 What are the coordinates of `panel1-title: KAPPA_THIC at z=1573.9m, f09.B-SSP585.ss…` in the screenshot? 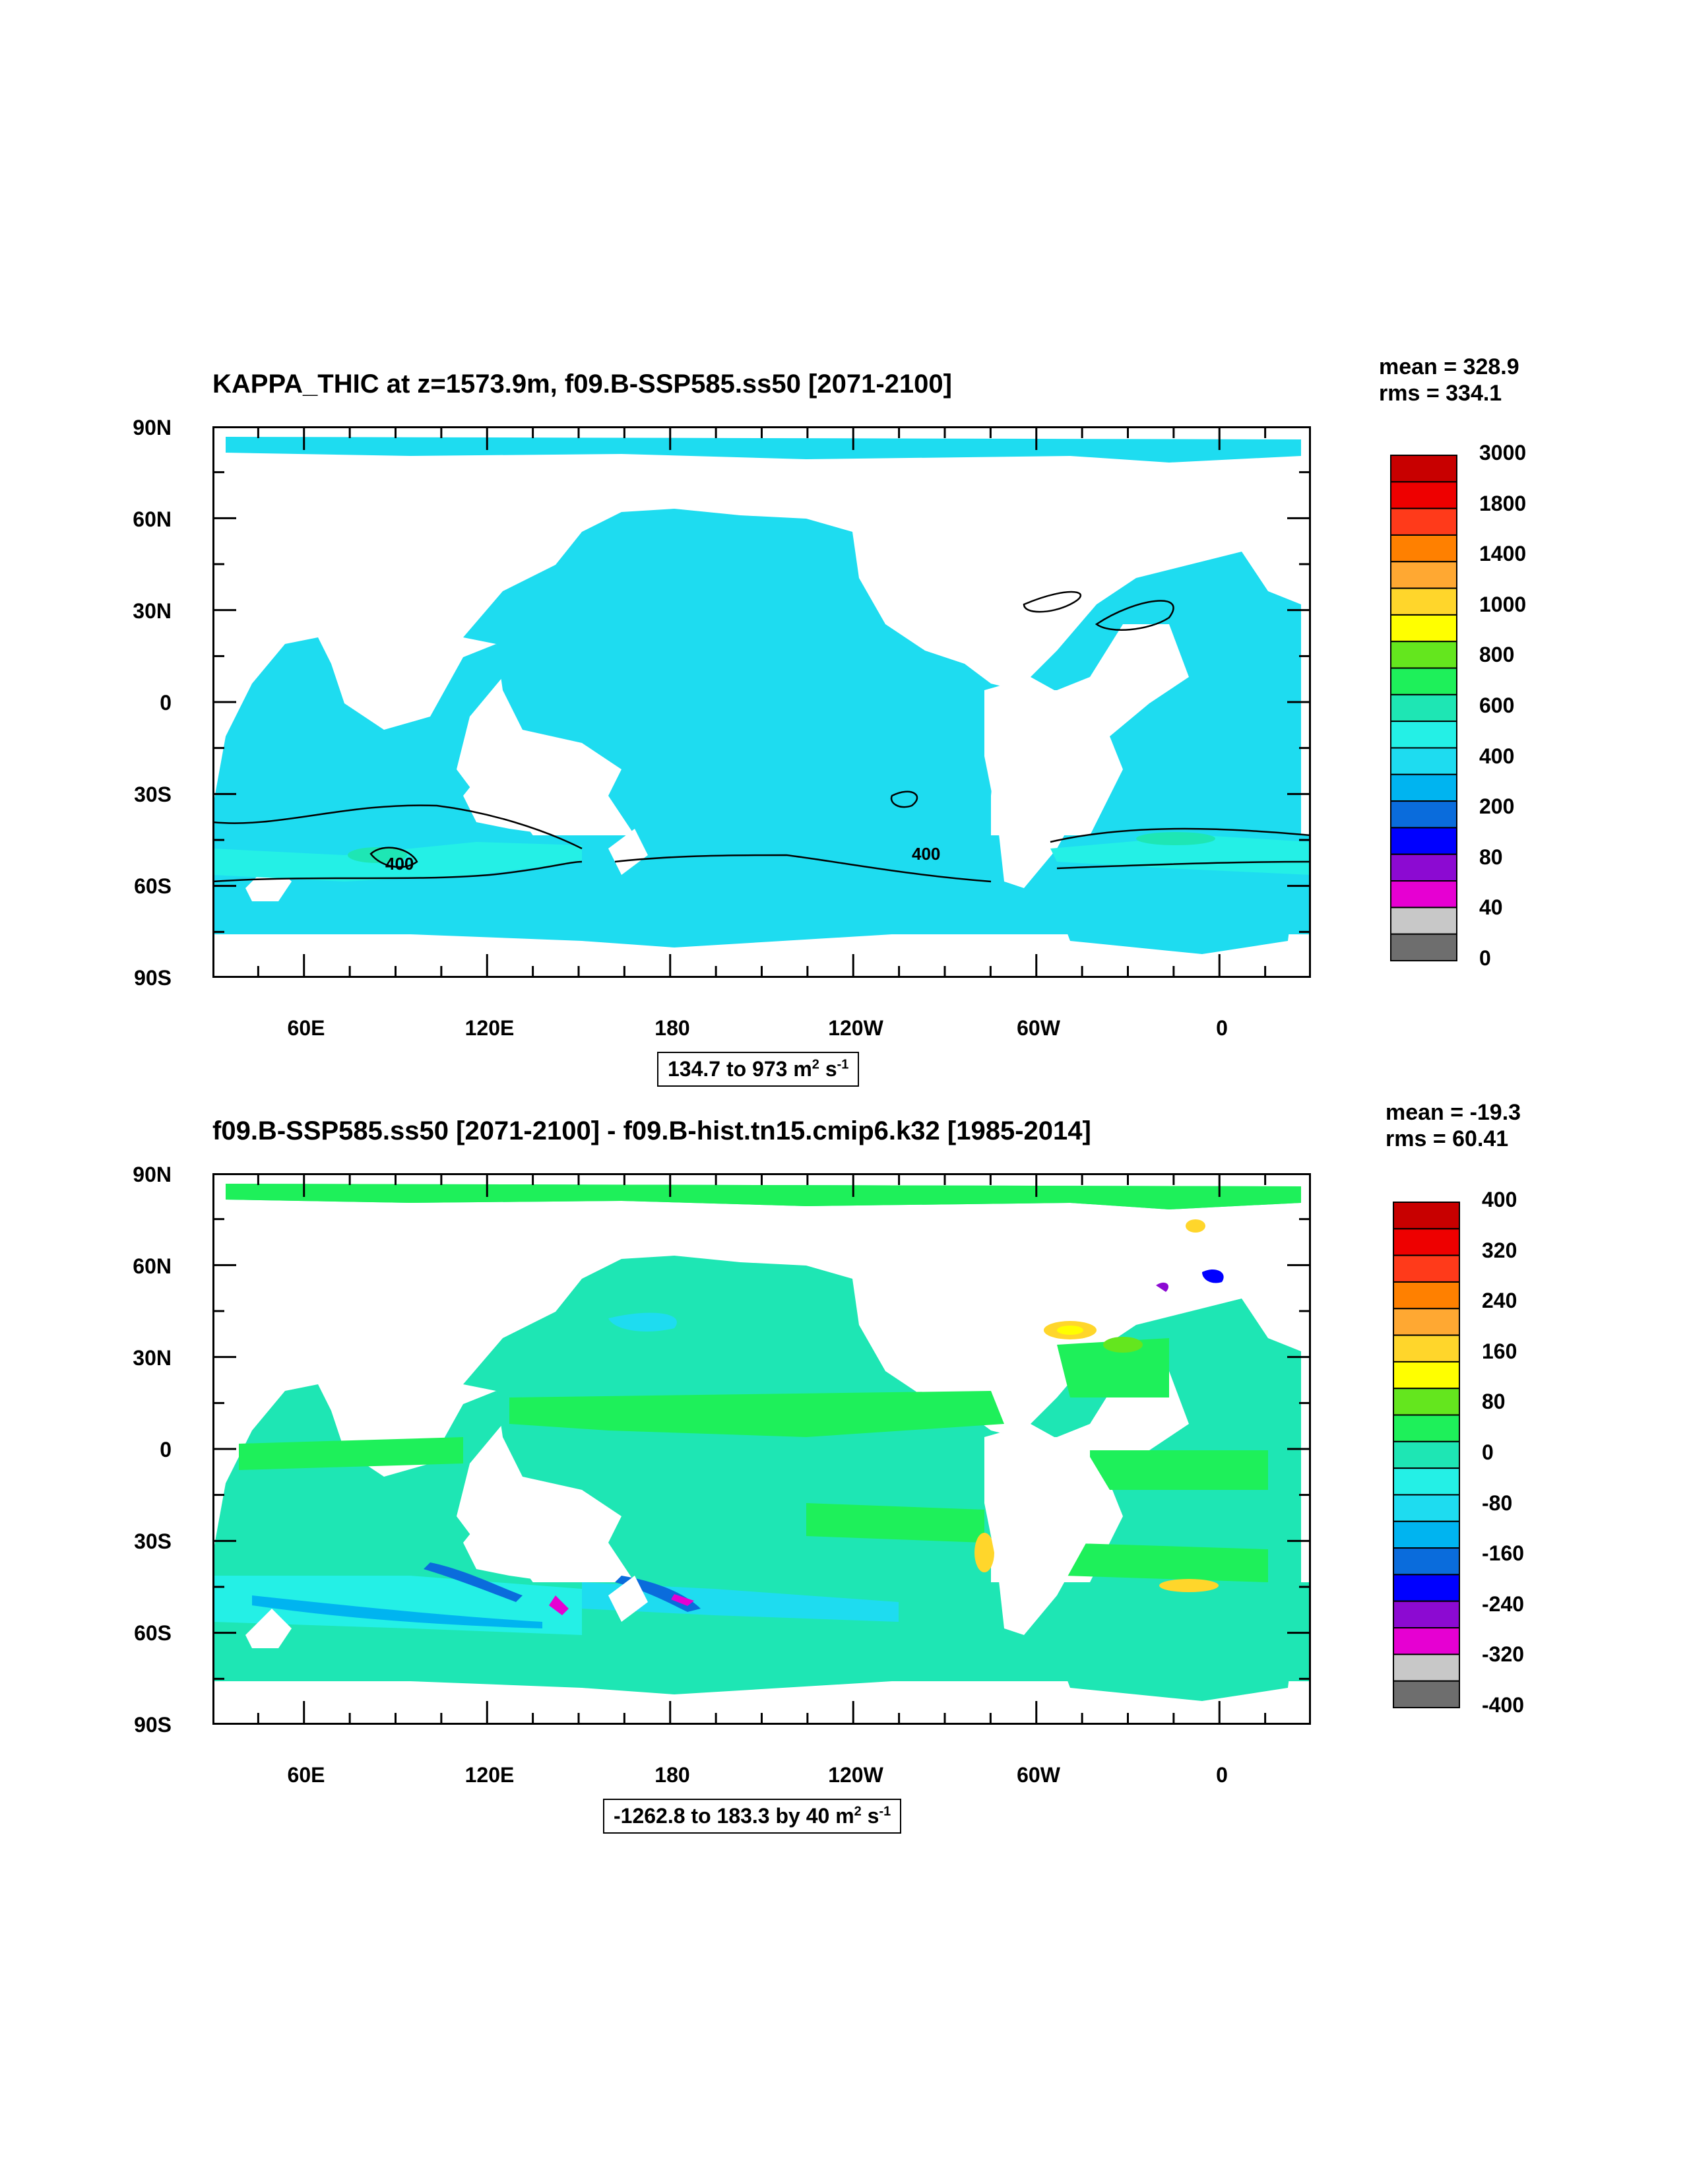 It's located at (582, 384).